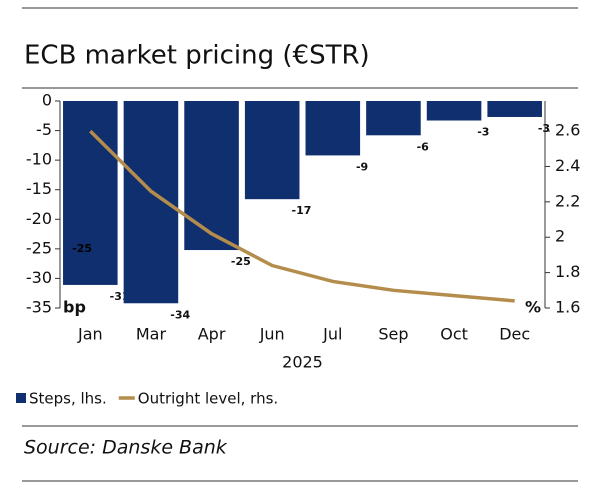 The image size is (600, 491). What do you see at coordinates (39, 307) in the screenshot?
I see `y-tick-label: -35` at bounding box center [39, 307].